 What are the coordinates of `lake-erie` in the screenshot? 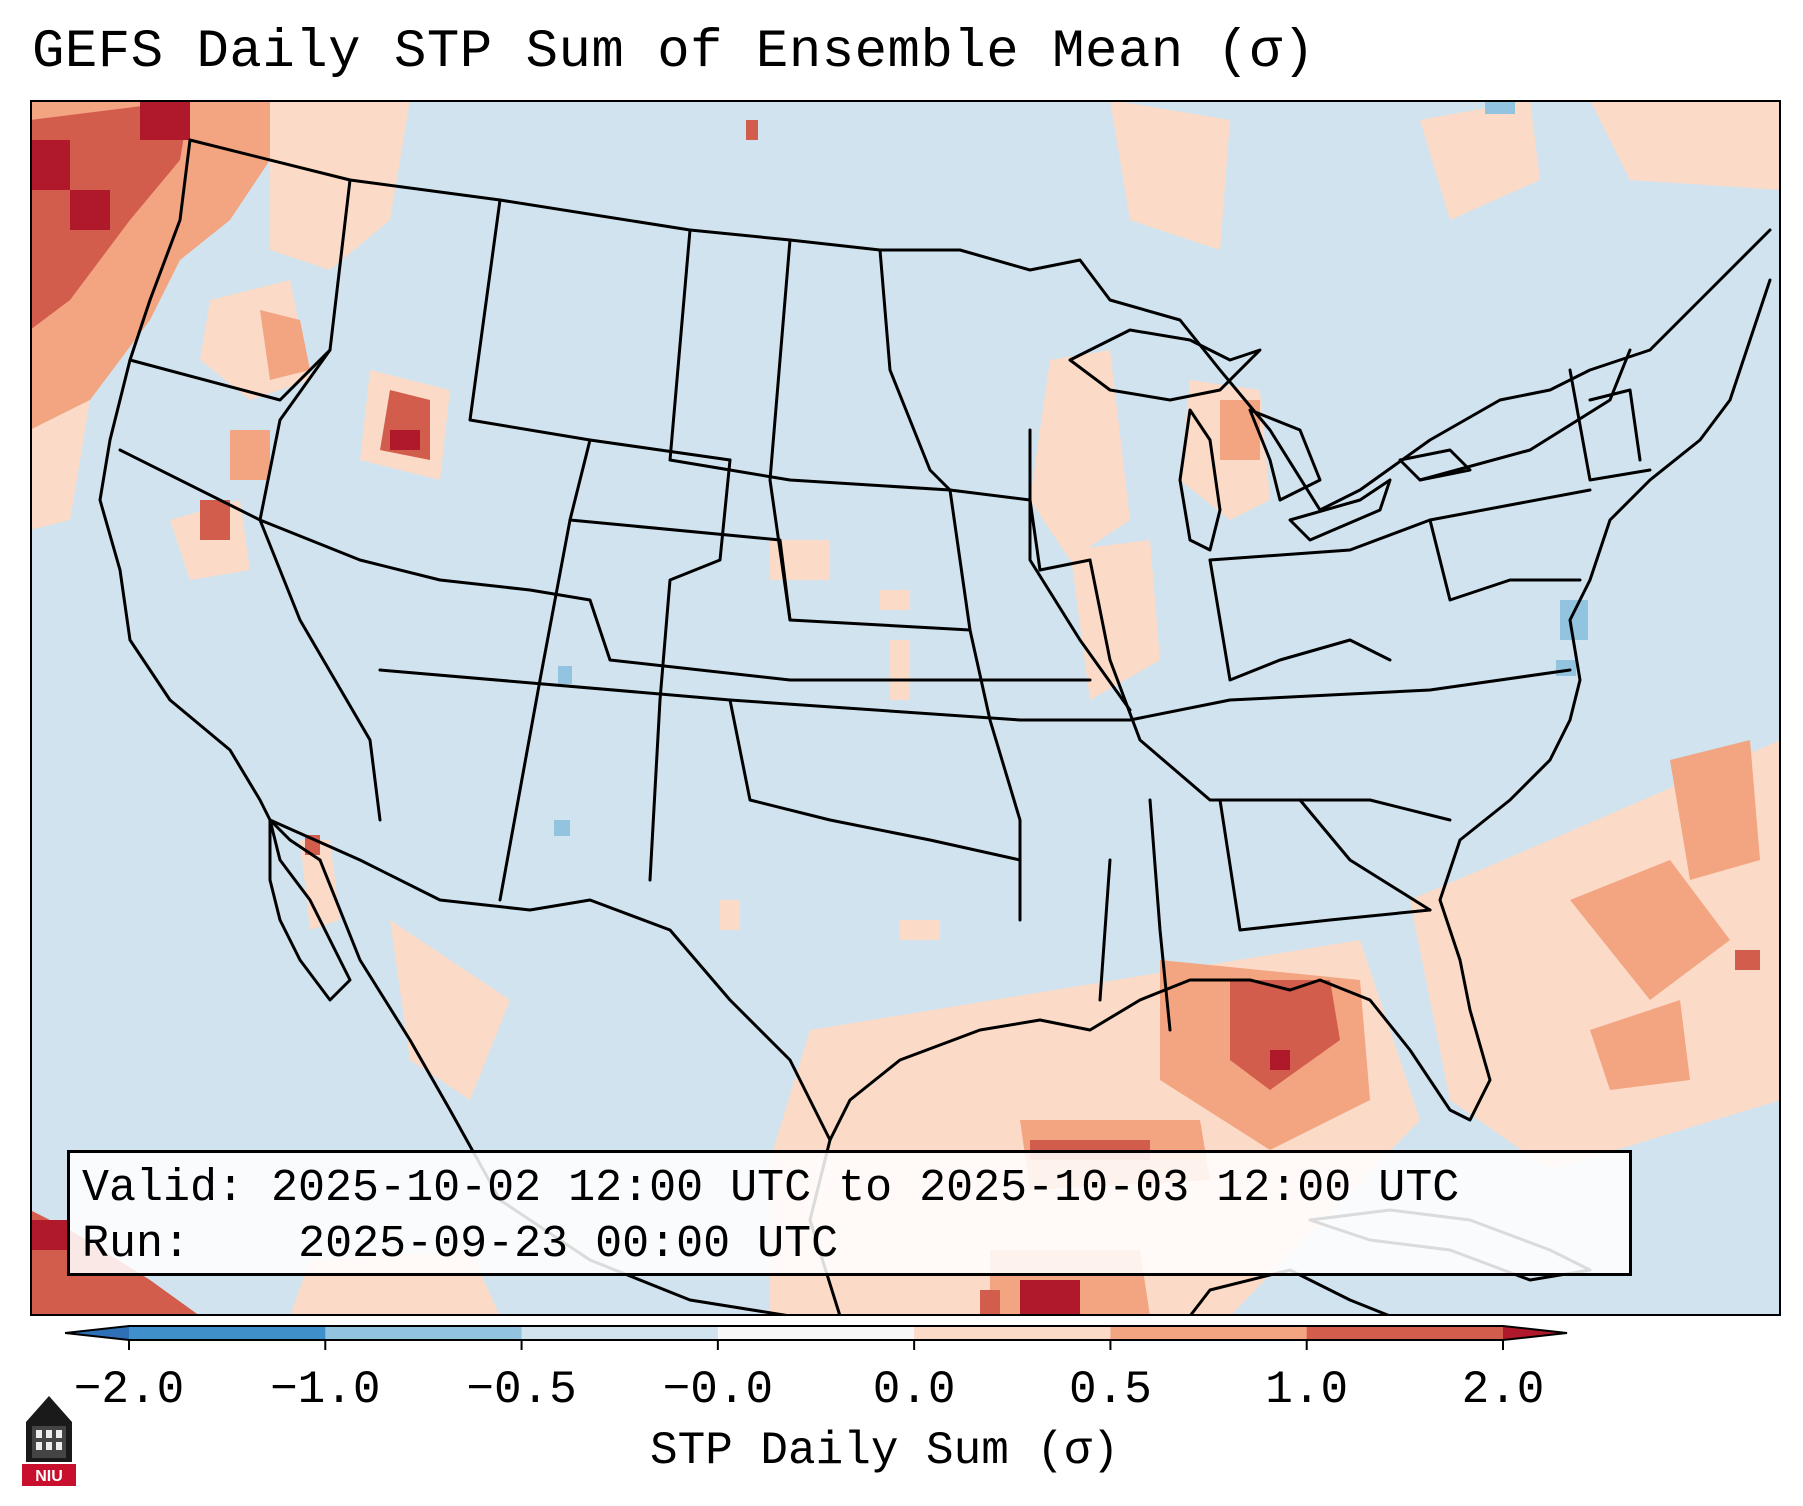 It's located at (1340, 510).